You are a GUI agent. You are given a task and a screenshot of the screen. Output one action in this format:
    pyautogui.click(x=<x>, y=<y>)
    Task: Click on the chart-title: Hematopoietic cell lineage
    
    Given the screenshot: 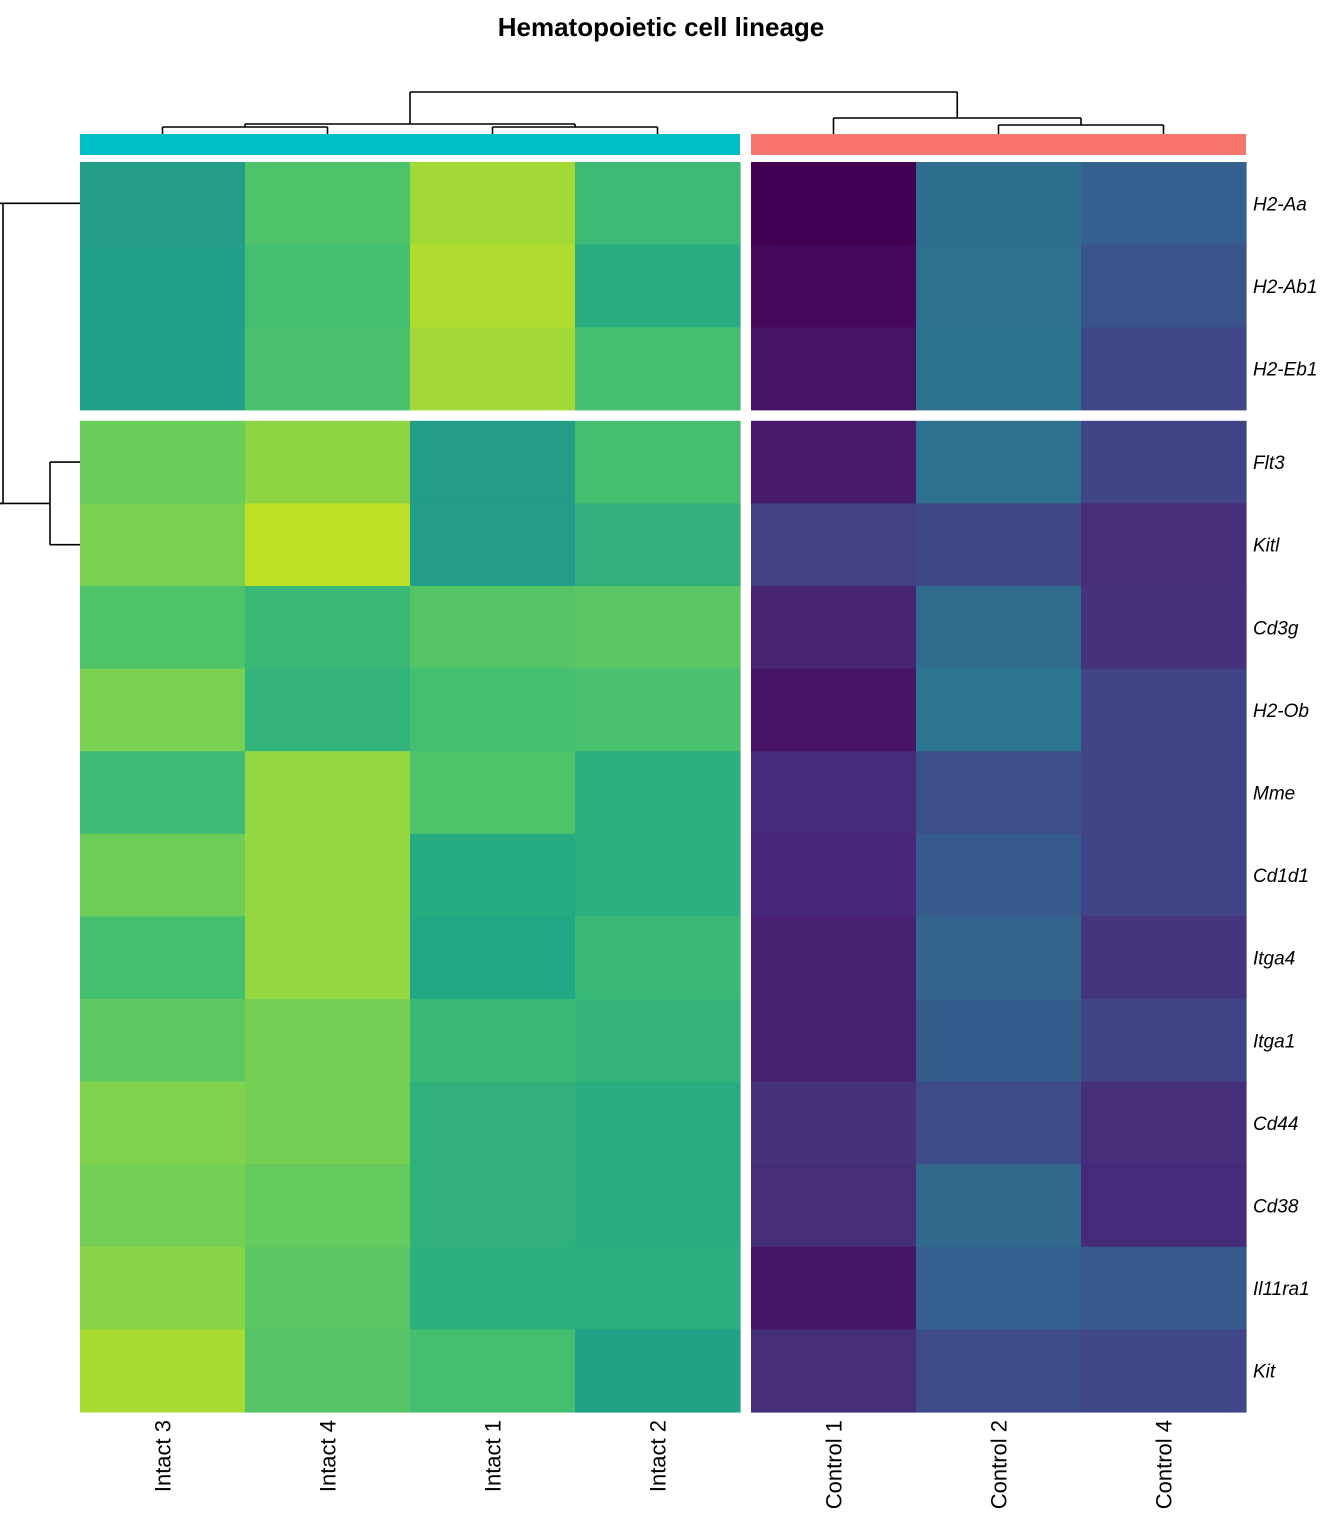 What is the action you would take?
    pyautogui.click(x=661, y=27)
    